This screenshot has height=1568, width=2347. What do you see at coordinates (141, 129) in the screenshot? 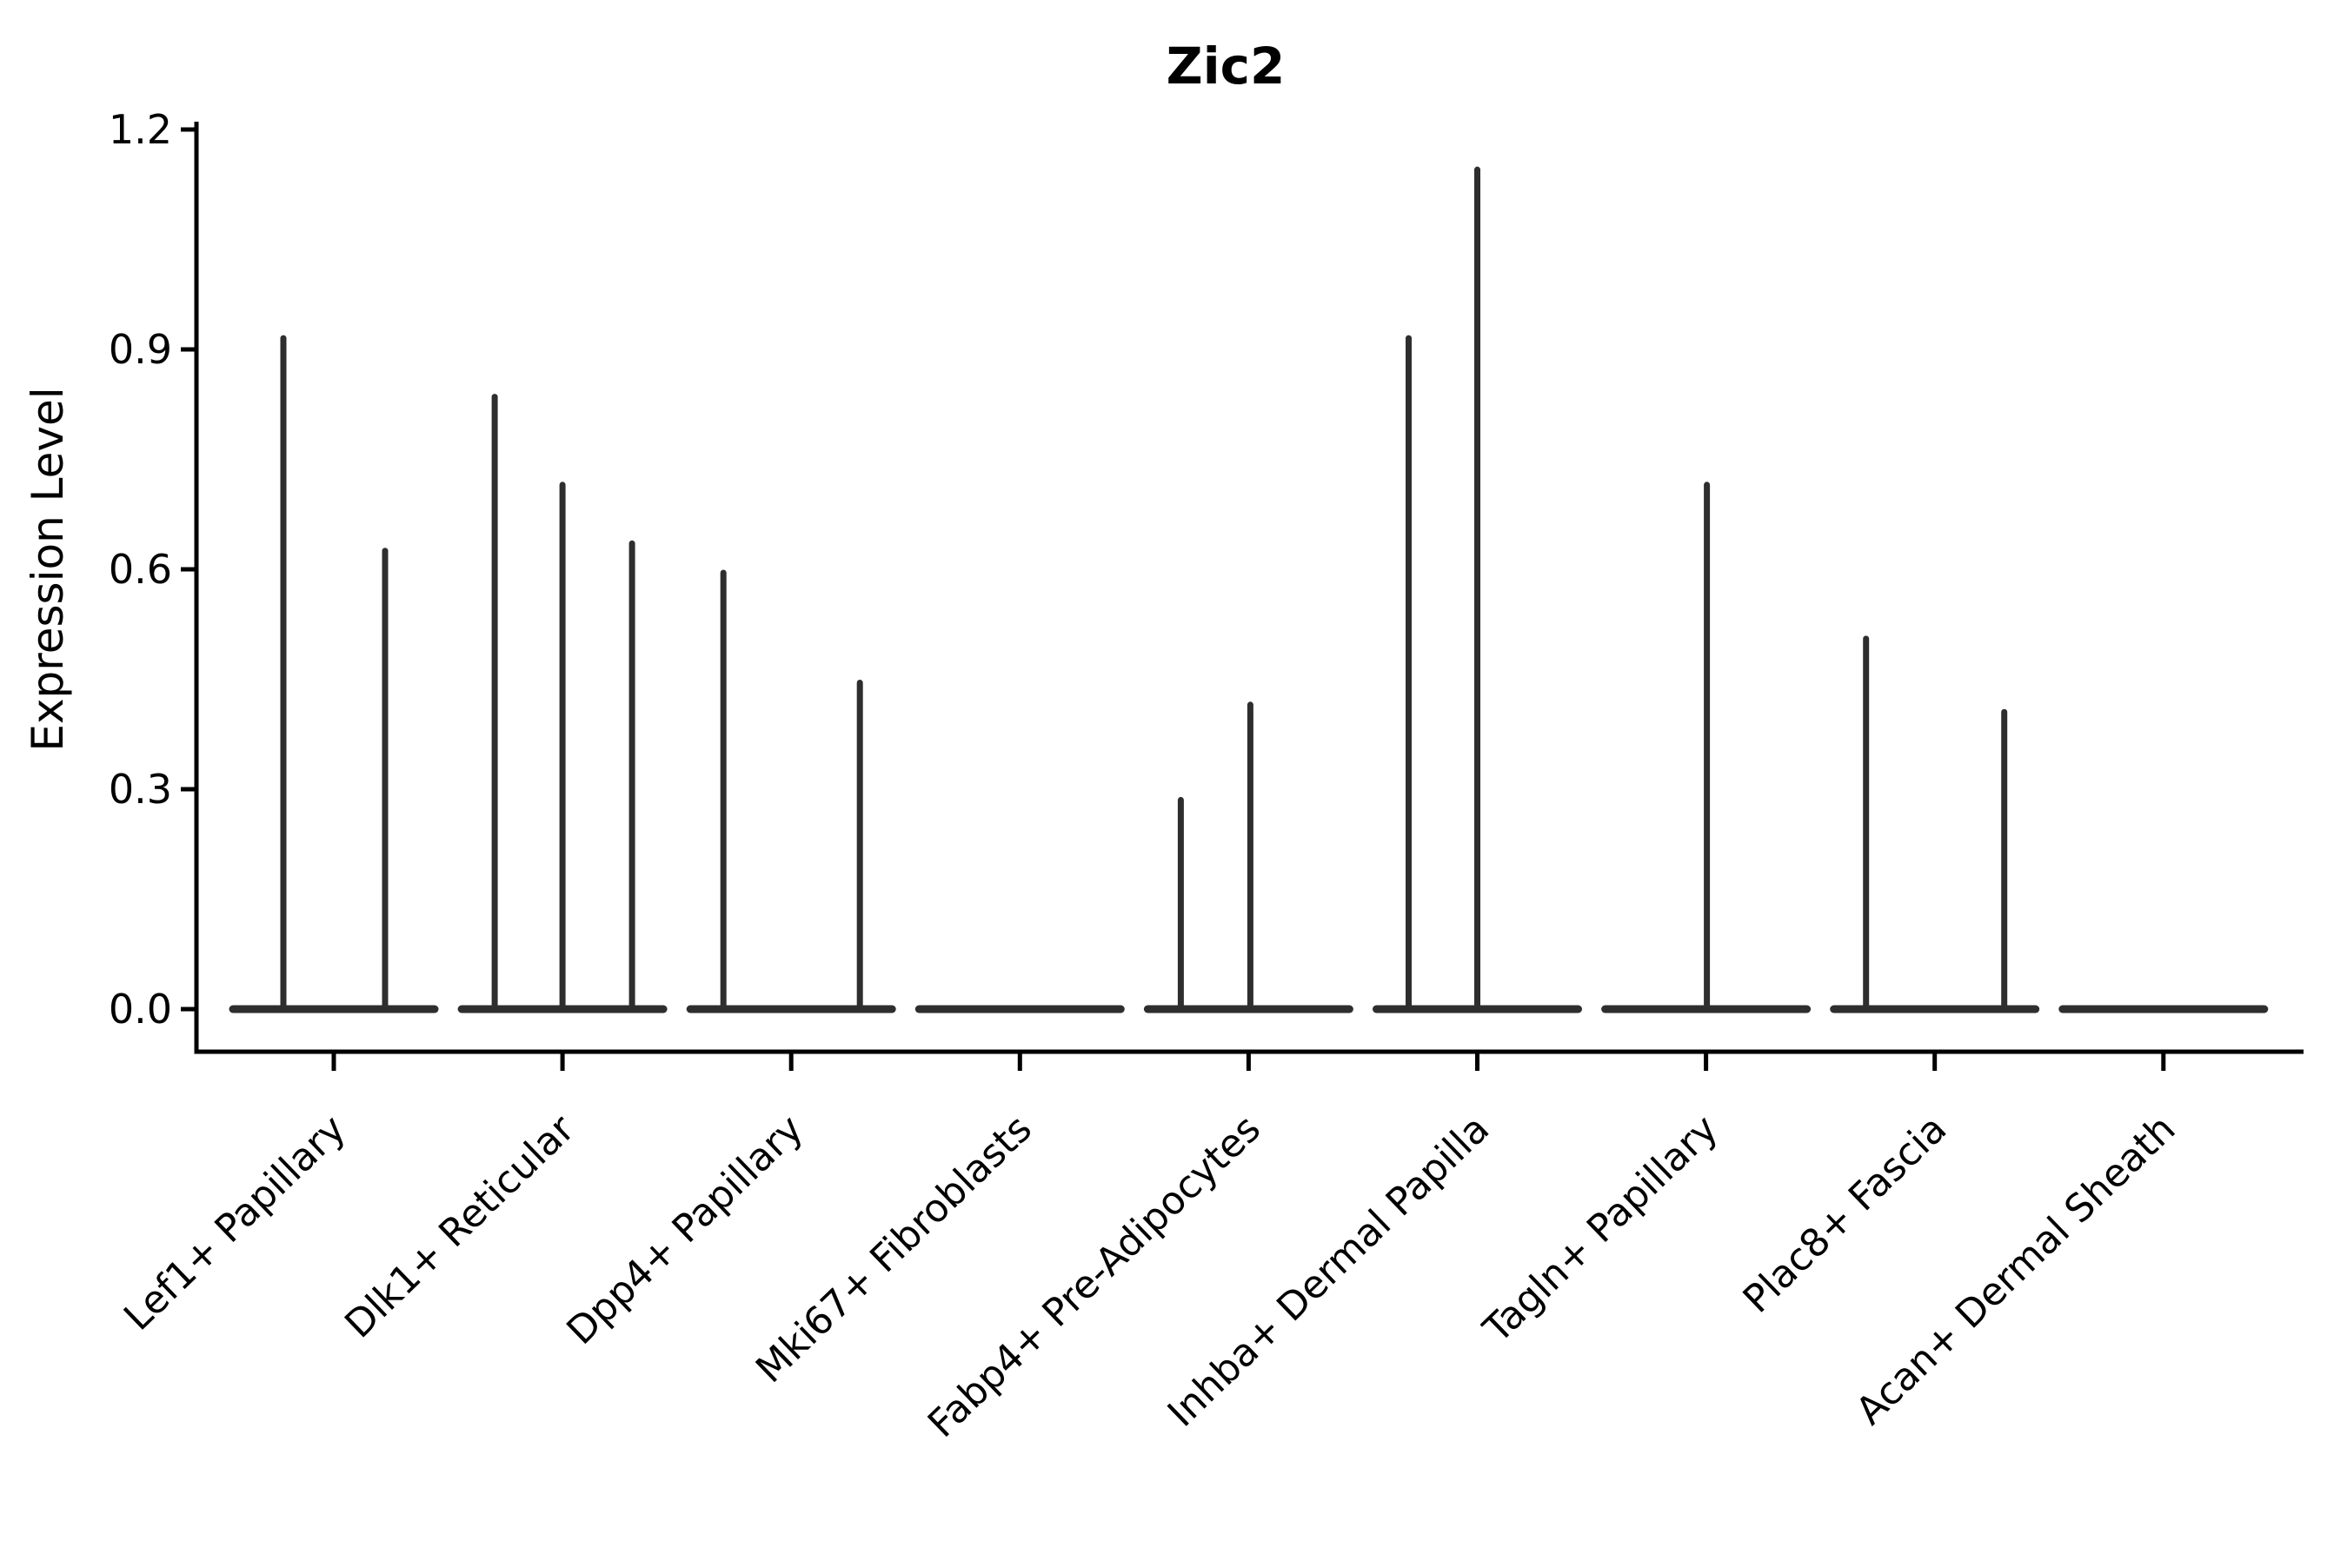
I see `y-tick-label: 1.2` at bounding box center [141, 129].